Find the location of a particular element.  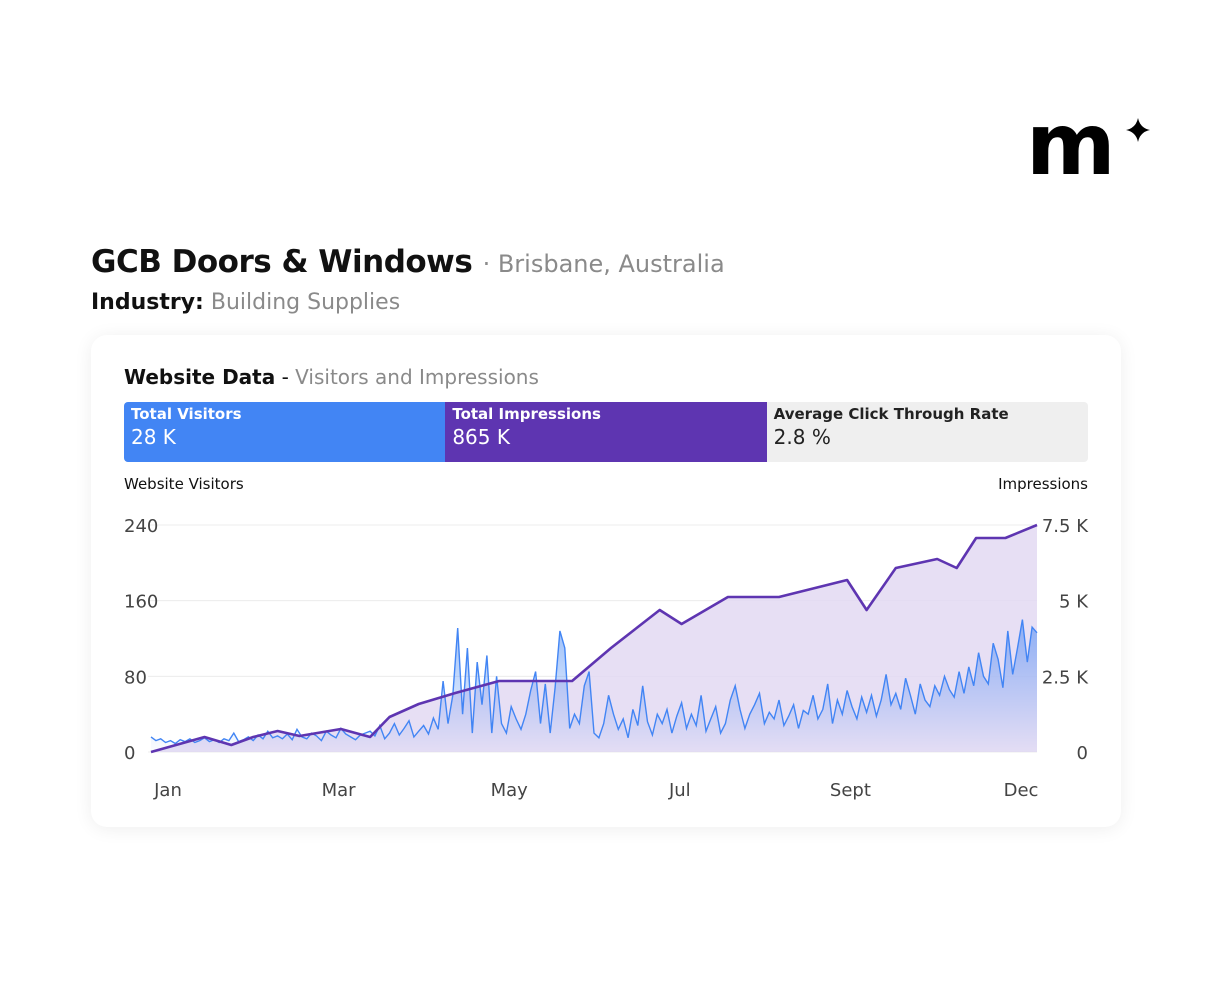

stat-label: Average Click Through Rate is located at coordinates (891, 414).